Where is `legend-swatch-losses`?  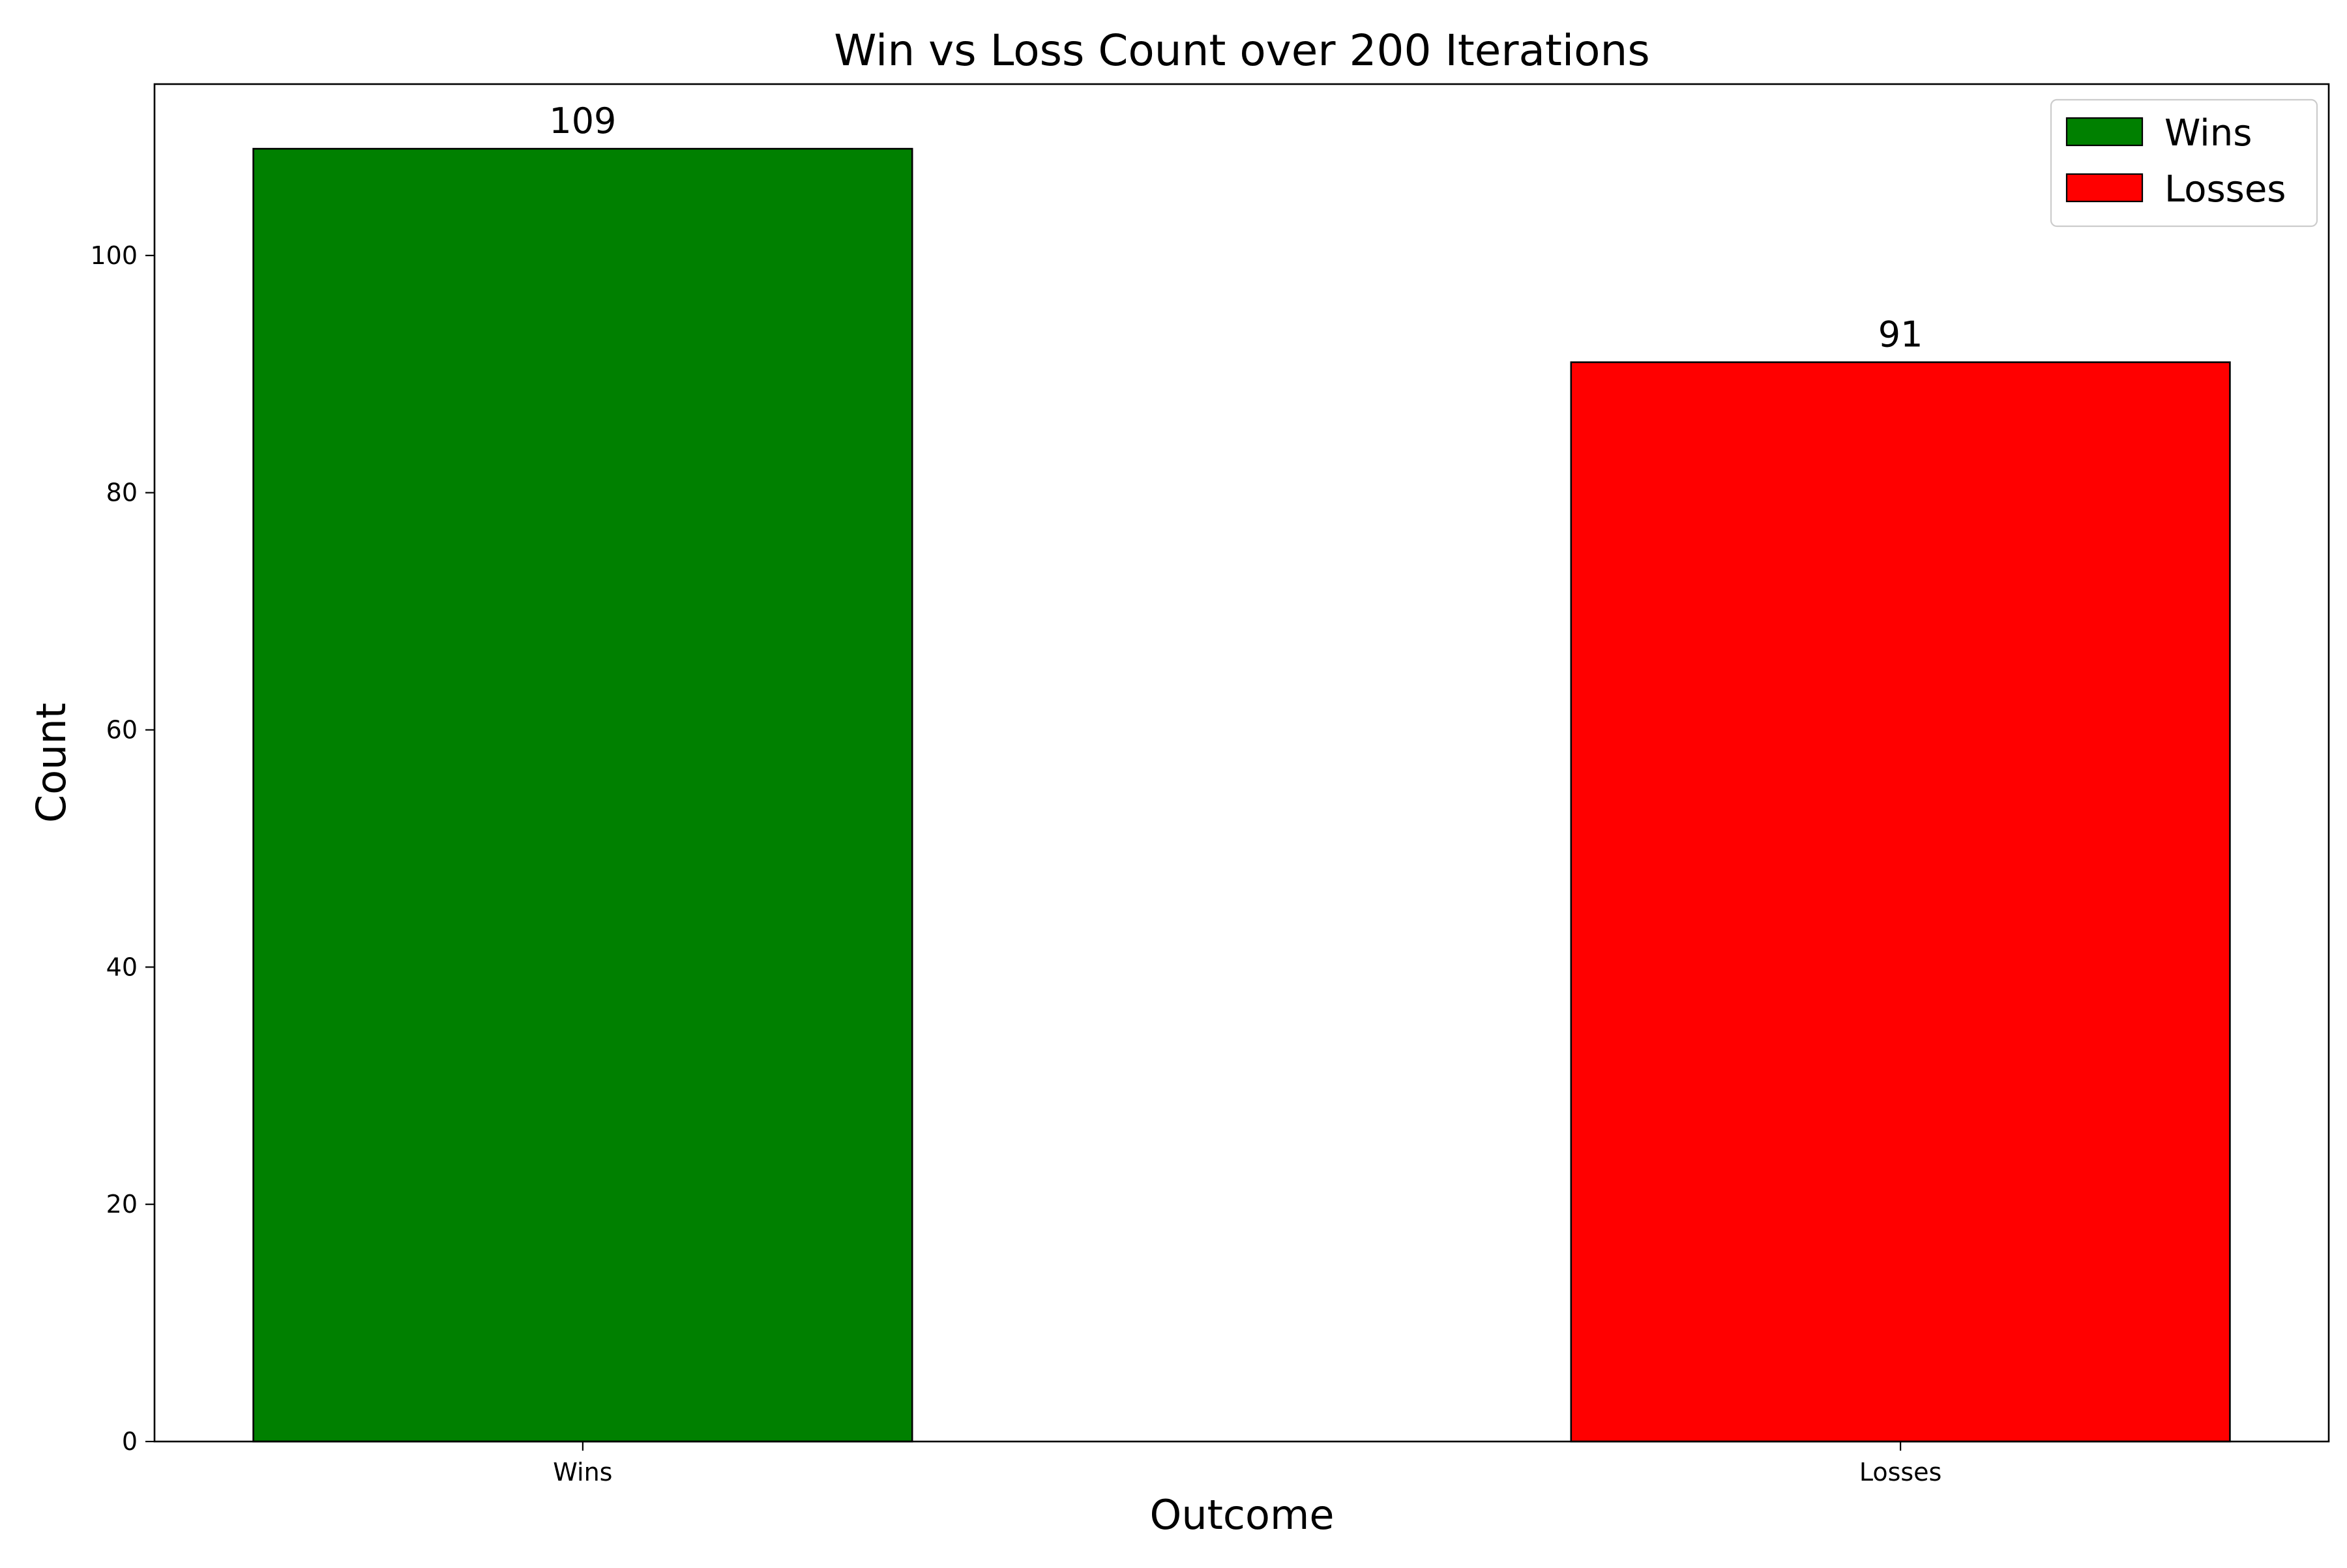 legend-swatch-losses is located at coordinates (2104, 188).